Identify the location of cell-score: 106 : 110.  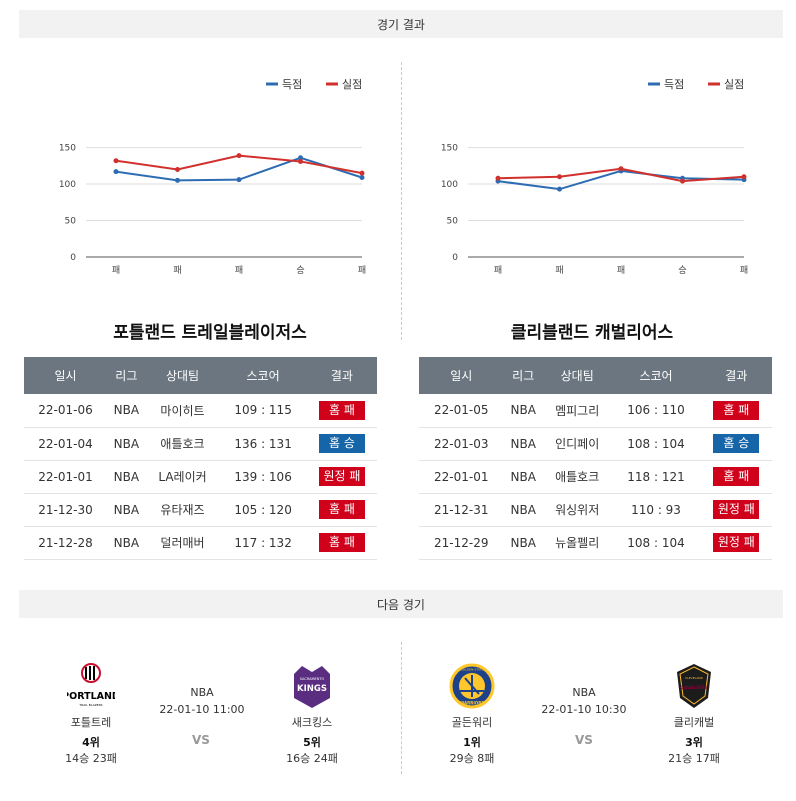
(656, 411).